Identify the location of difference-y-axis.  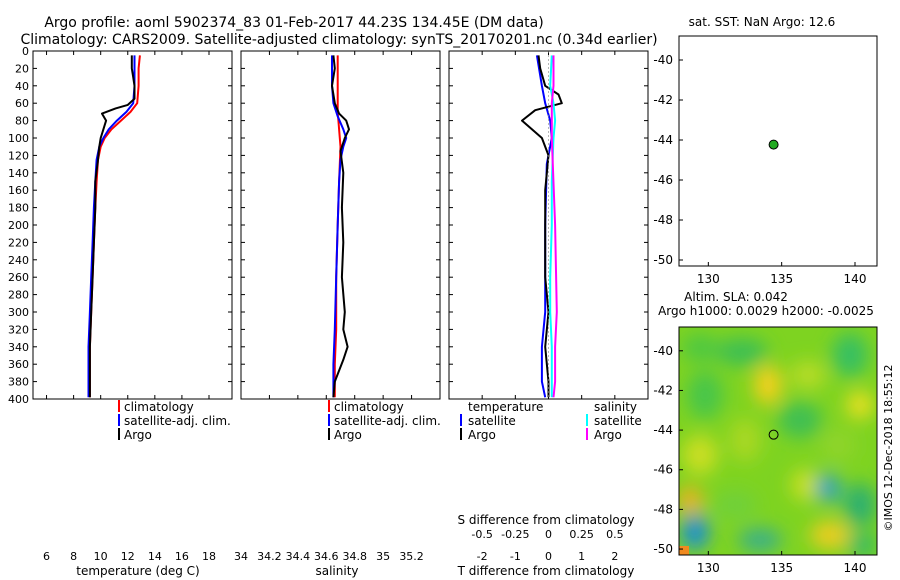
(548, 225).